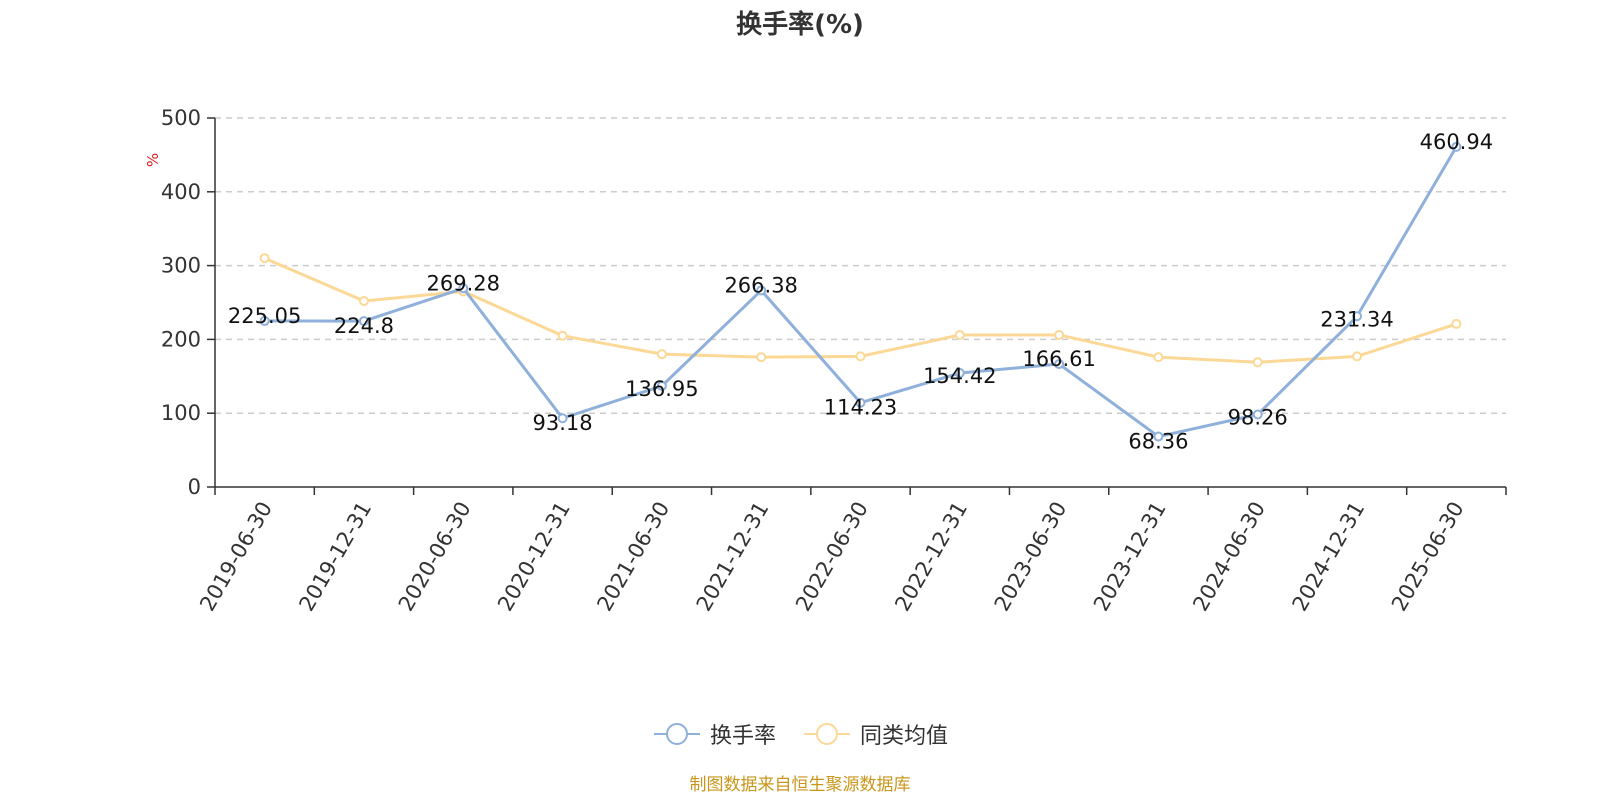 The image size is (1600, 800). I want to click on x-tick-label: 2021-06-30, so click(633, 557).